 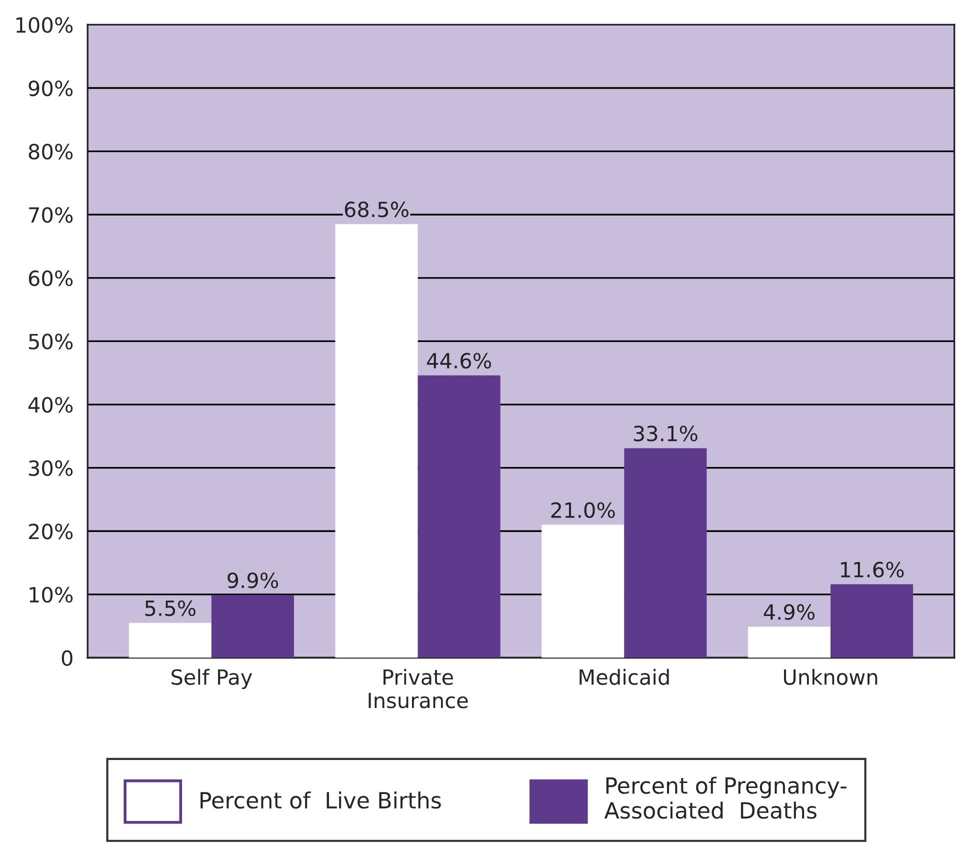 I want to click on x-tick-label: Private Insurance, so click(x=418, y=688).